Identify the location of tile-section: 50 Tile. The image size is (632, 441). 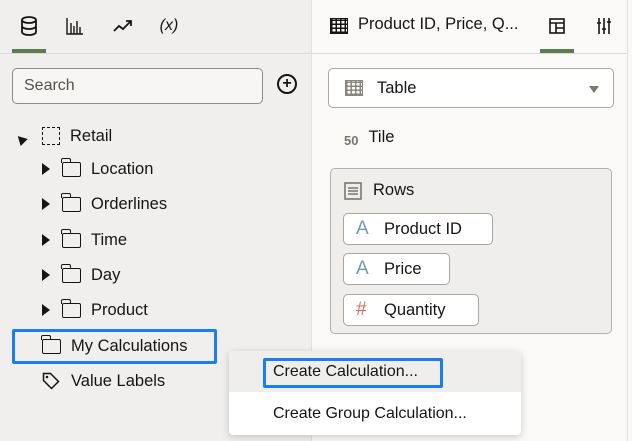
(369, 138).